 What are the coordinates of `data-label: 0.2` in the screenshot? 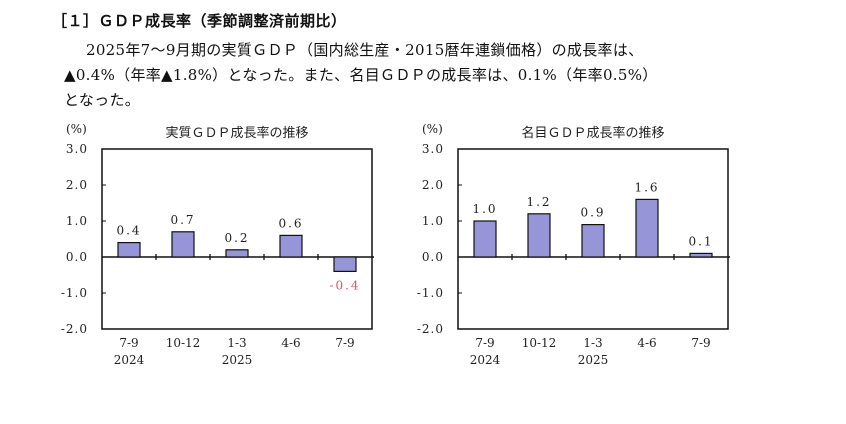 It's located at (236, 238).